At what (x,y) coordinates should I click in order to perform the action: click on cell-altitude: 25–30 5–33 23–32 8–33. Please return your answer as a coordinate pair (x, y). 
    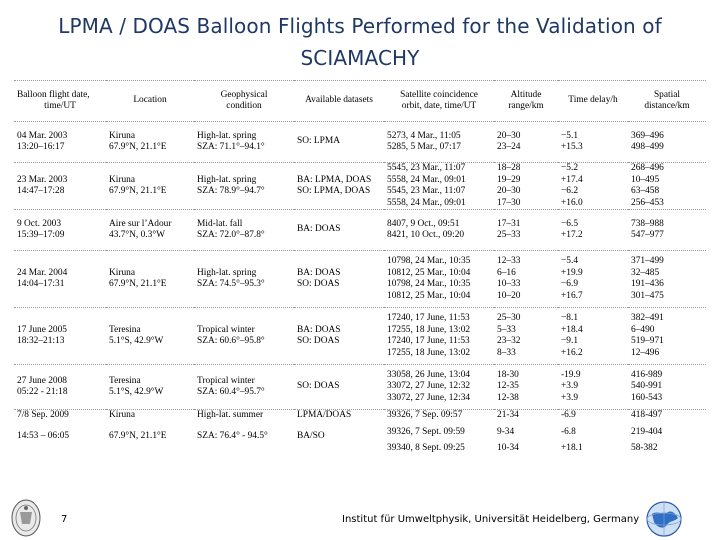
    Looking at the image, I should click on (526, 336).